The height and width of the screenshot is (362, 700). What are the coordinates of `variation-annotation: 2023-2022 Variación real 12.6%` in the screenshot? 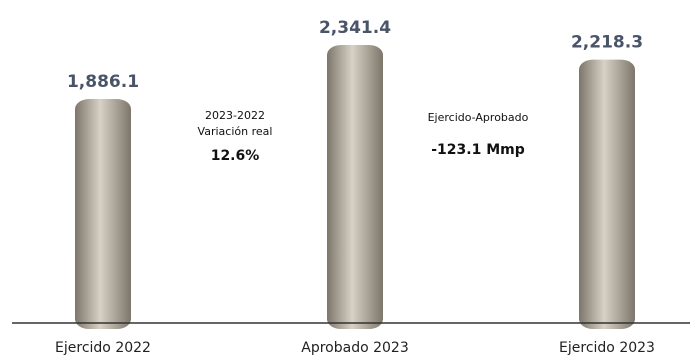 It's located at (235, 137).